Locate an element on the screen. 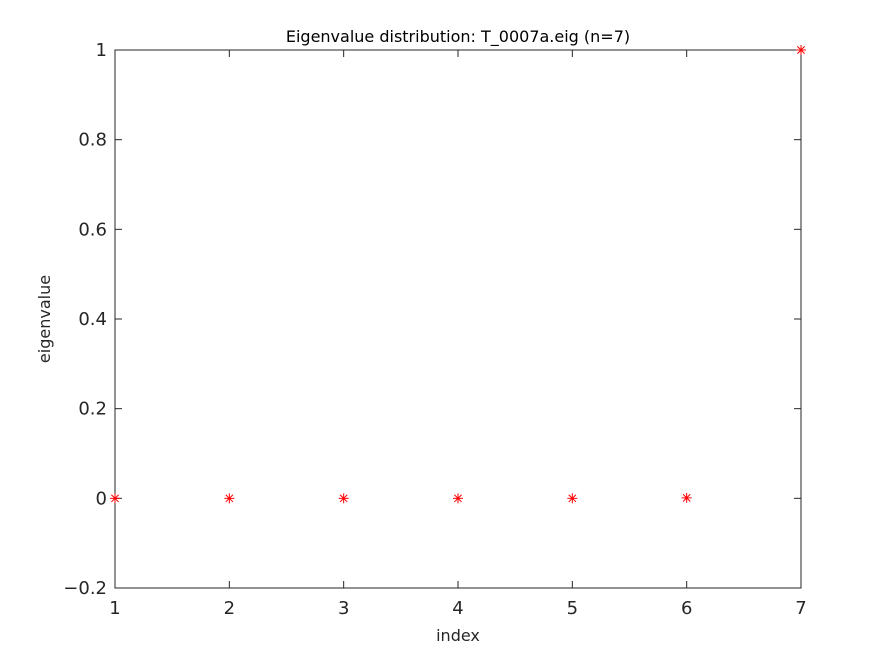 The height and width of the screenshot is (661, 884). x-tick-label: 2 is located at coordinates (229, 608).